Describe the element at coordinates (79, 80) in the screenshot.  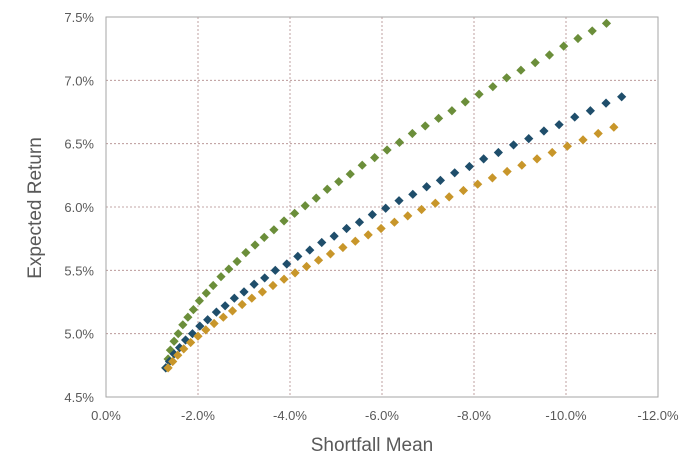
I see `y-tick-label: 7.0%` at that location.